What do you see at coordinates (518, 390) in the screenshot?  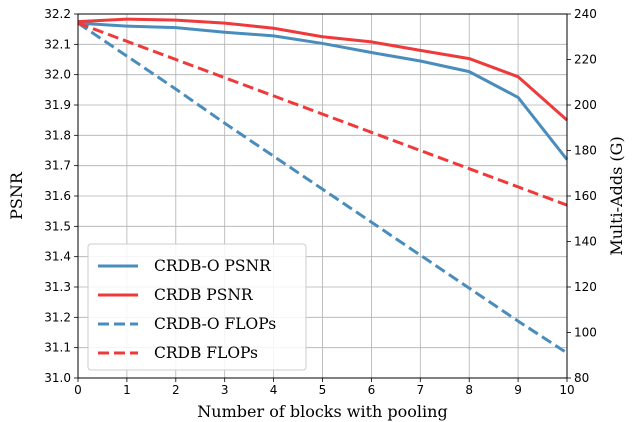 I see `x-tick-label: 9` at bounding box center [518, 390].